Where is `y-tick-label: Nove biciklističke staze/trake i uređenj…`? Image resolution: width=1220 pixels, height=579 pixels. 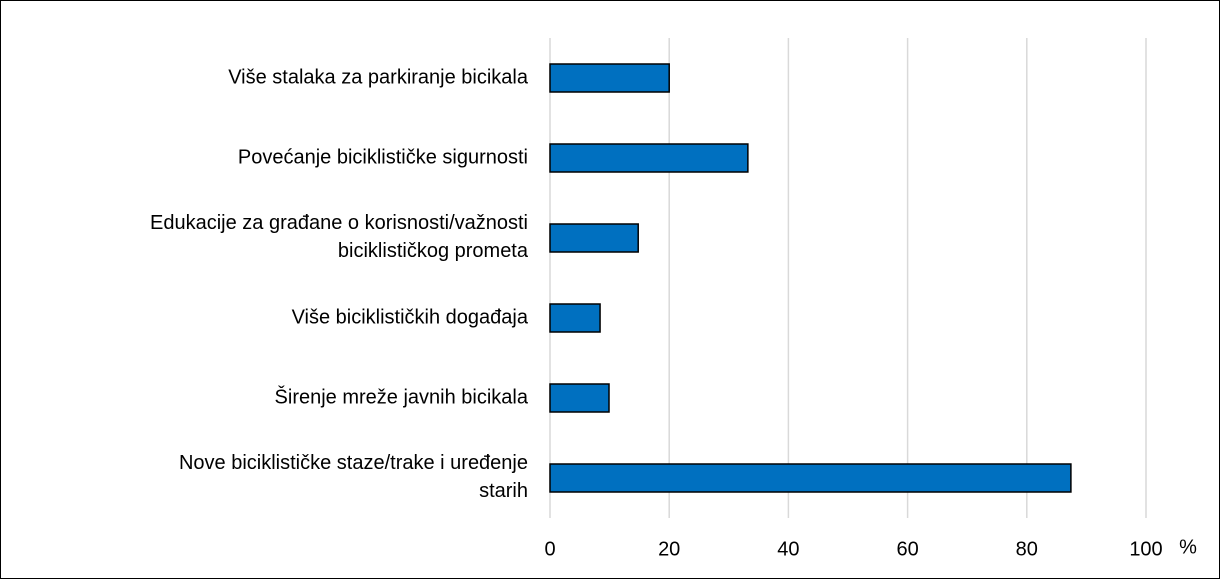
y-tick-label: Nove biciklističke staze/trake i uređenj… is located at coordinates (353, 477).